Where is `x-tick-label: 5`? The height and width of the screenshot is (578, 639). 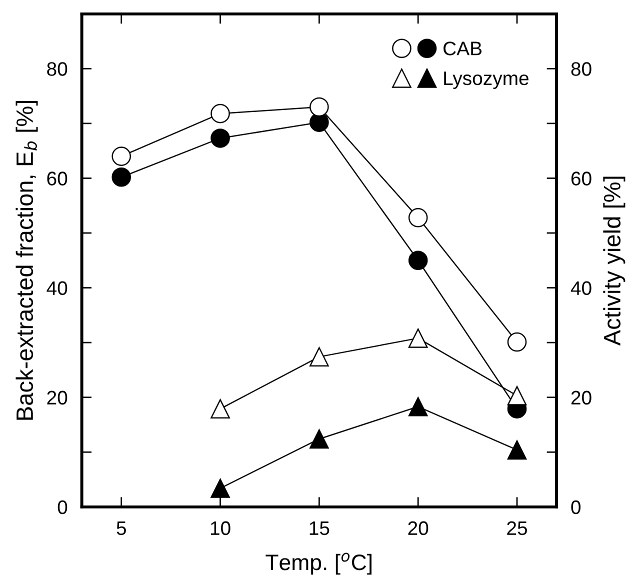
x-tick-label: 5 is located at coordinates (121, 529).